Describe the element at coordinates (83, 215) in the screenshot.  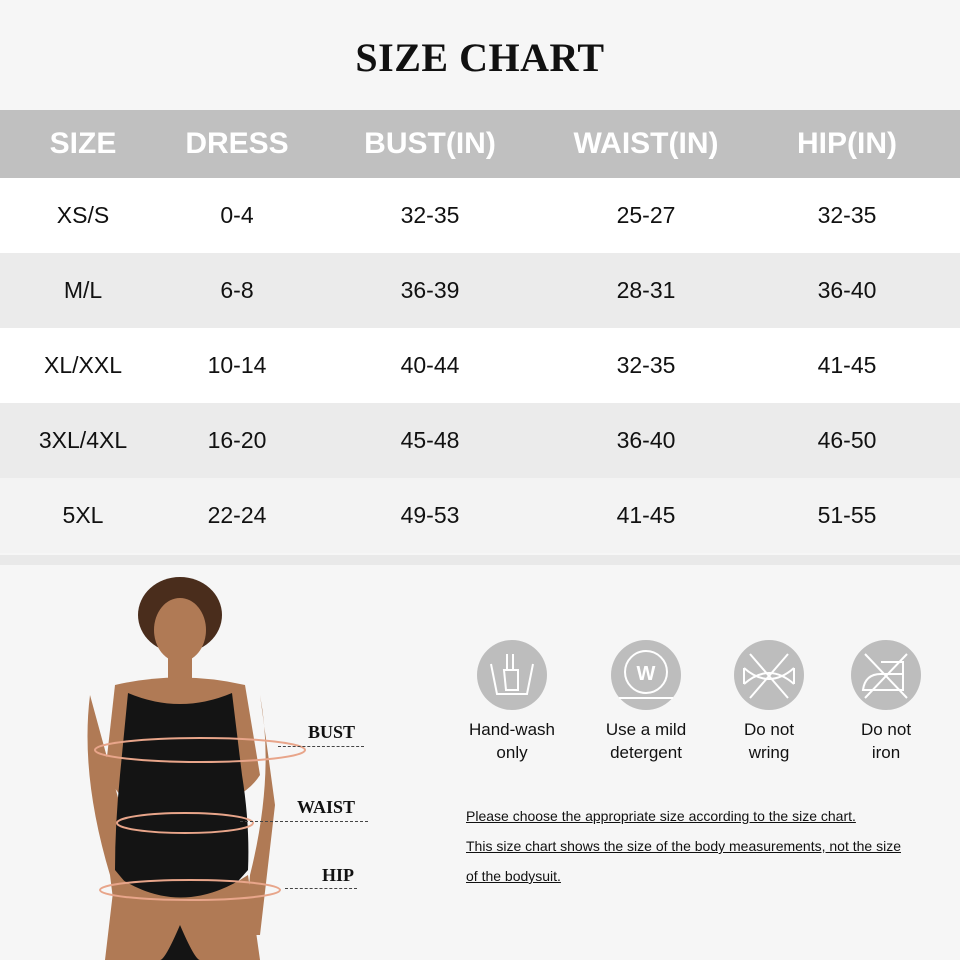
I see `table-cell: XS/S` at that location.